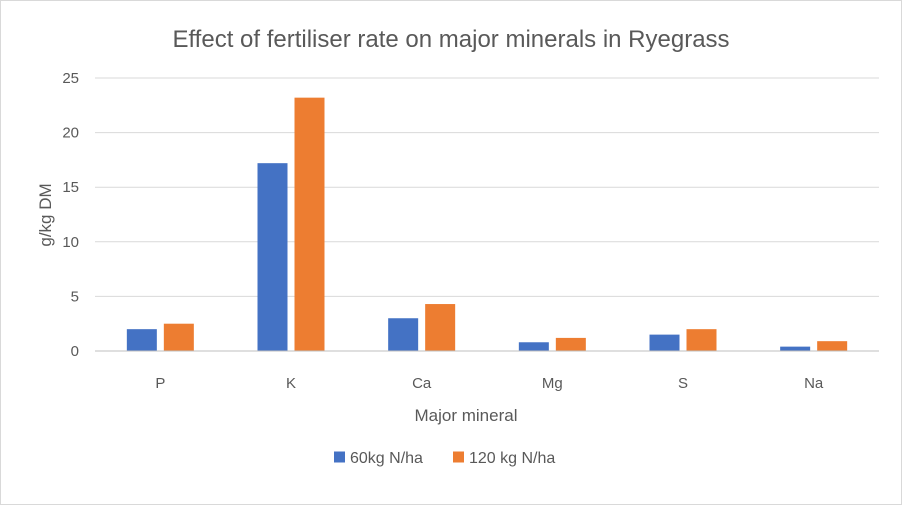 This screenshot has height=509, width=902. I want to click on y-tick-label: 10, so click(70, 242).